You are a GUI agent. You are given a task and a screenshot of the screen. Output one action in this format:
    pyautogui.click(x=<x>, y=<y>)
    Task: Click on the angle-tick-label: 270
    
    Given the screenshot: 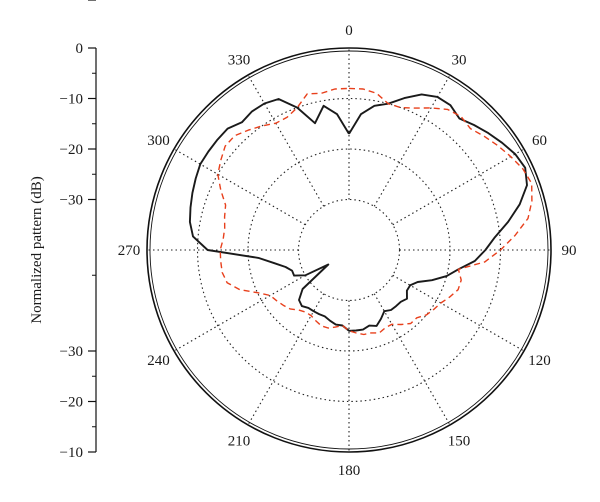 What is the action you would take?
    pyautogui.click(x=129, y=251)
    